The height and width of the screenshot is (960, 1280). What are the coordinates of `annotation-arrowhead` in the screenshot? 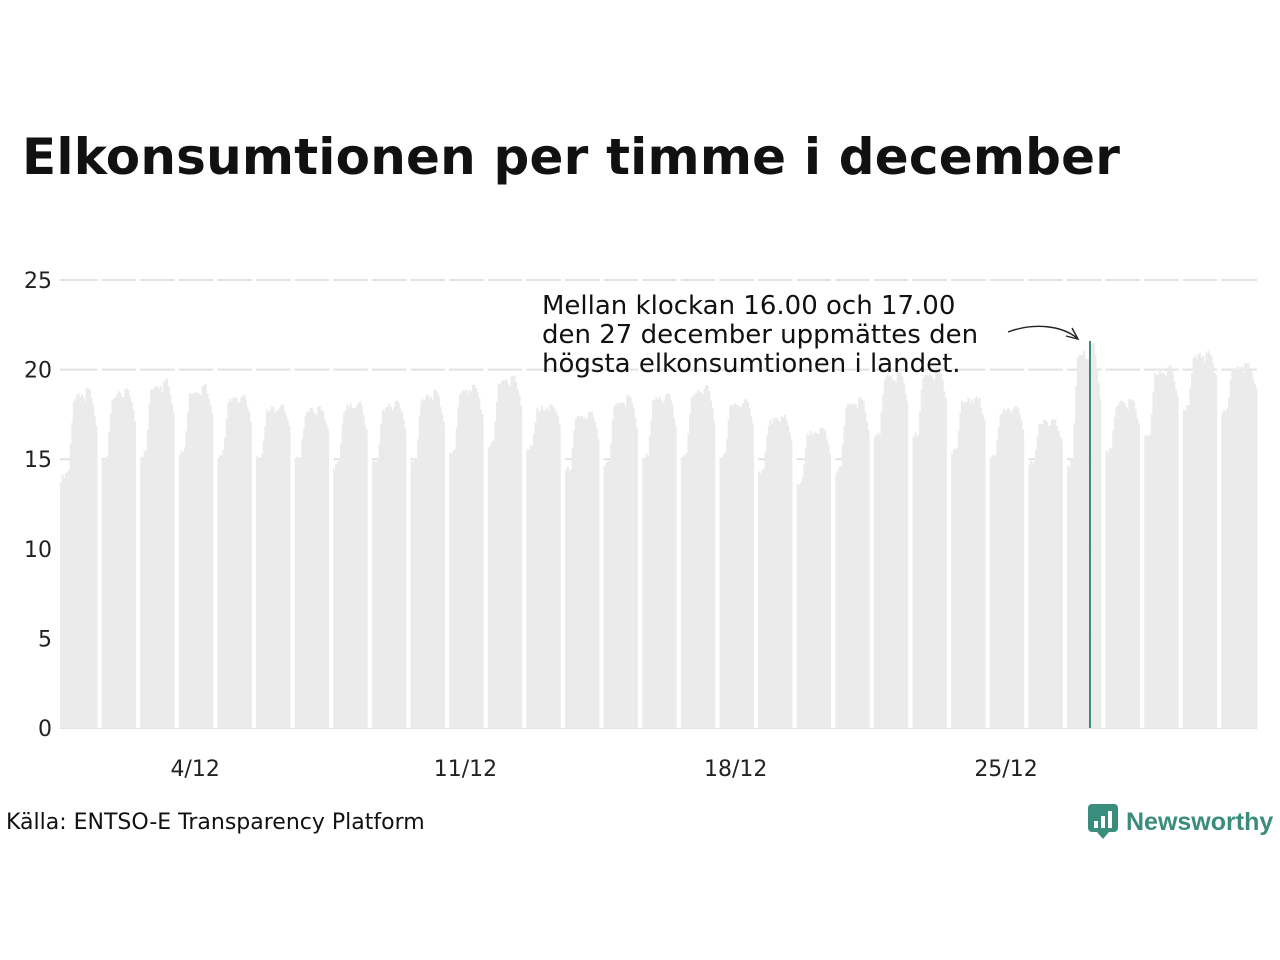 It's located at (1072, 334).